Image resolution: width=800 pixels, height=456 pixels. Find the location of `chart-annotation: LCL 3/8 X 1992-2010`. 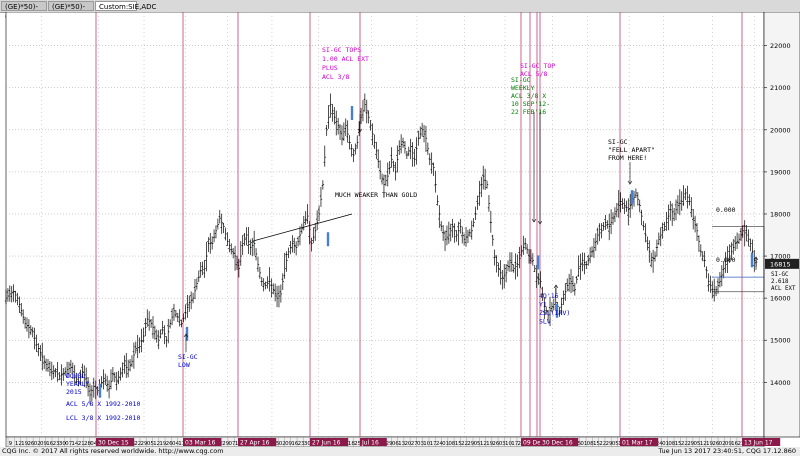

chart-annotation: LCL 3/8 X 1992-2010 is located at coordinates (103, 418).